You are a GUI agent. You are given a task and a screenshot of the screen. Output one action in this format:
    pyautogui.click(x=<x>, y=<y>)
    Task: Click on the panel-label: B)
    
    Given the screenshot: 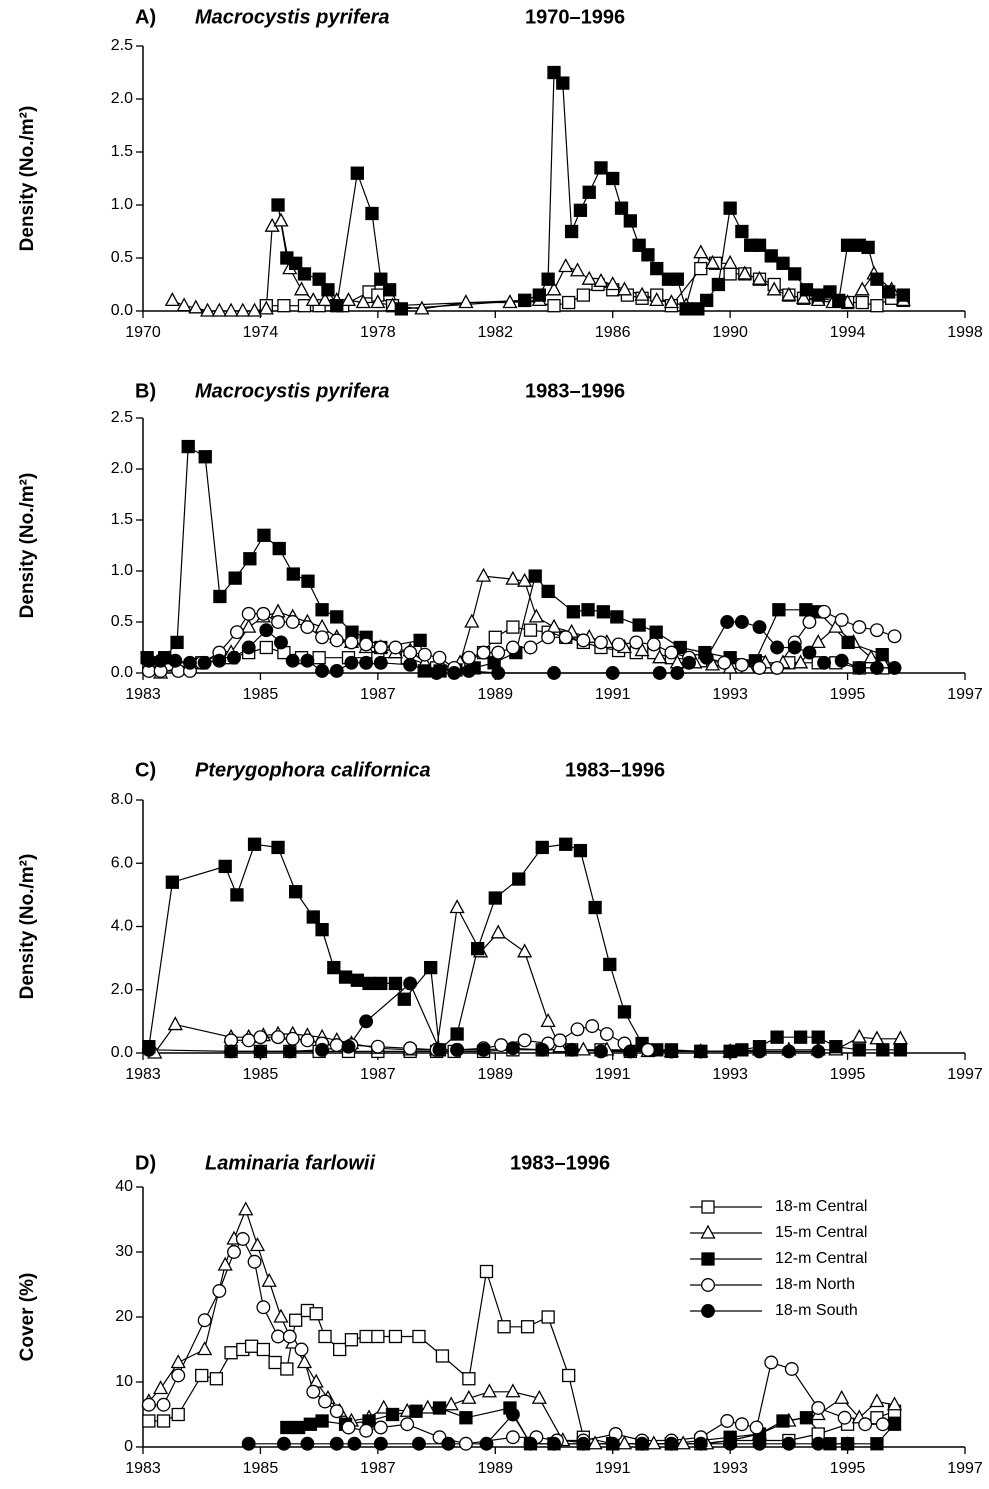 What is the action you would take?
    pyautogui.click(x=145, y=391)
    